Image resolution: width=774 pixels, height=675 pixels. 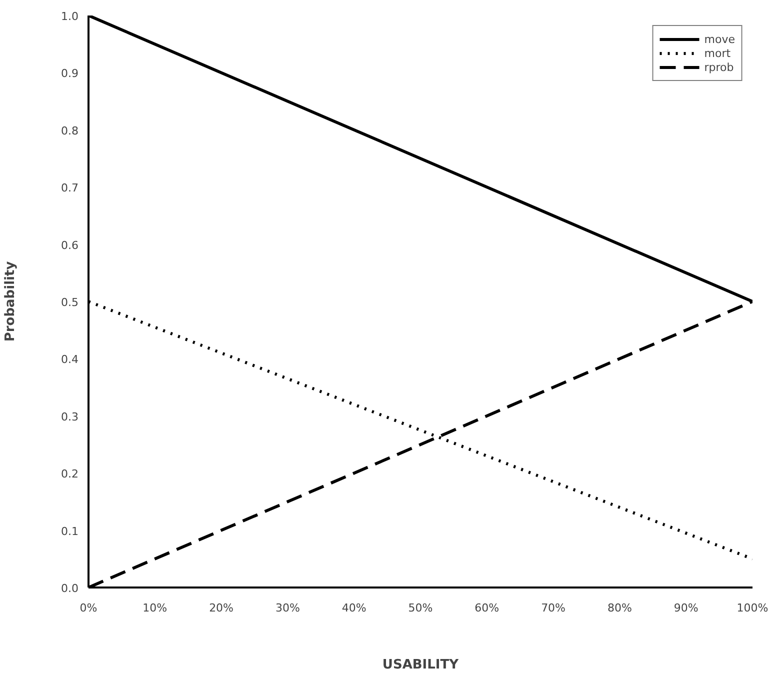 I want to click on y-tick-label: 0.6, so click(x=70, y=245).